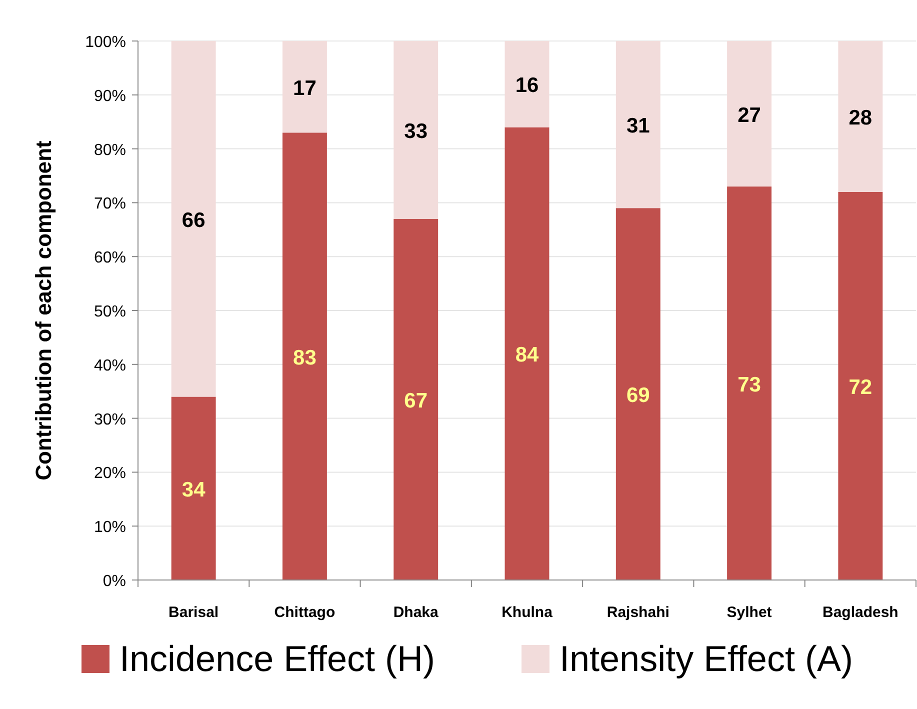  What do you see at coordinates (193, 612) in the screenshot?
I see `x-tick-label: Barisal` at bounding box center [193, 612].